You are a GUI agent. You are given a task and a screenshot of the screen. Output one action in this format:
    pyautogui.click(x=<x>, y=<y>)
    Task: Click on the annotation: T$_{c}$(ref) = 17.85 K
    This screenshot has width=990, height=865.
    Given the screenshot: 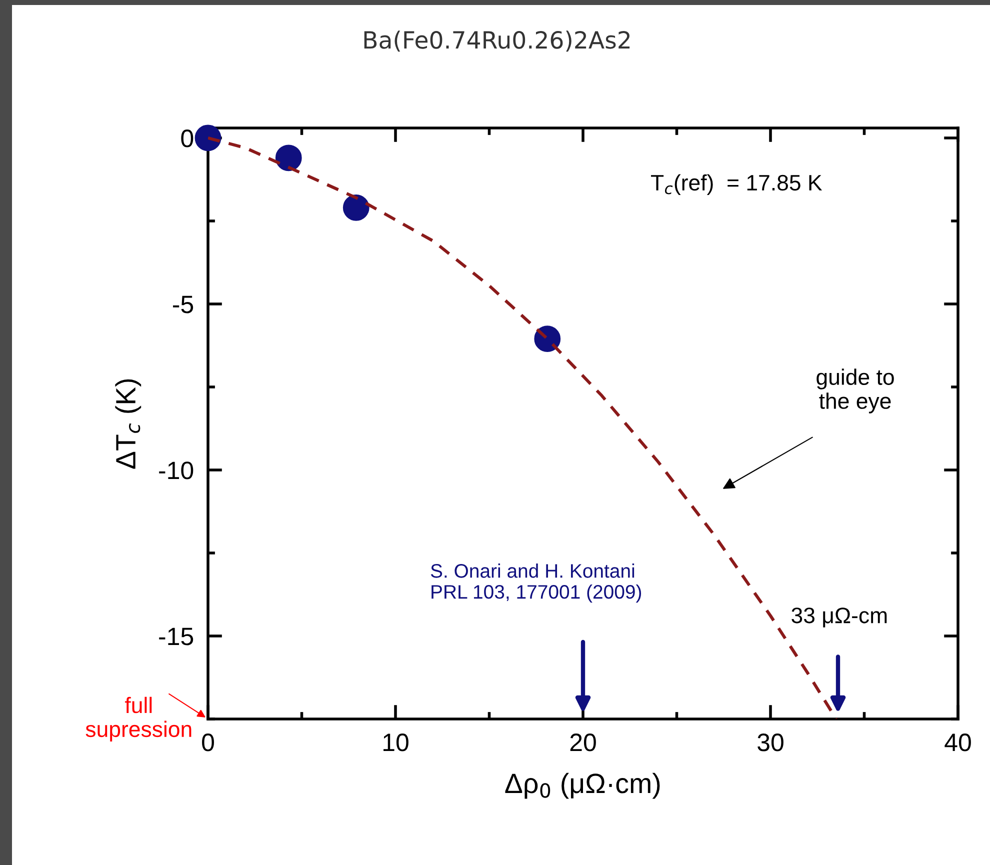 What is the action you would take?
    pyautogui.click(x=736, y=184)
    